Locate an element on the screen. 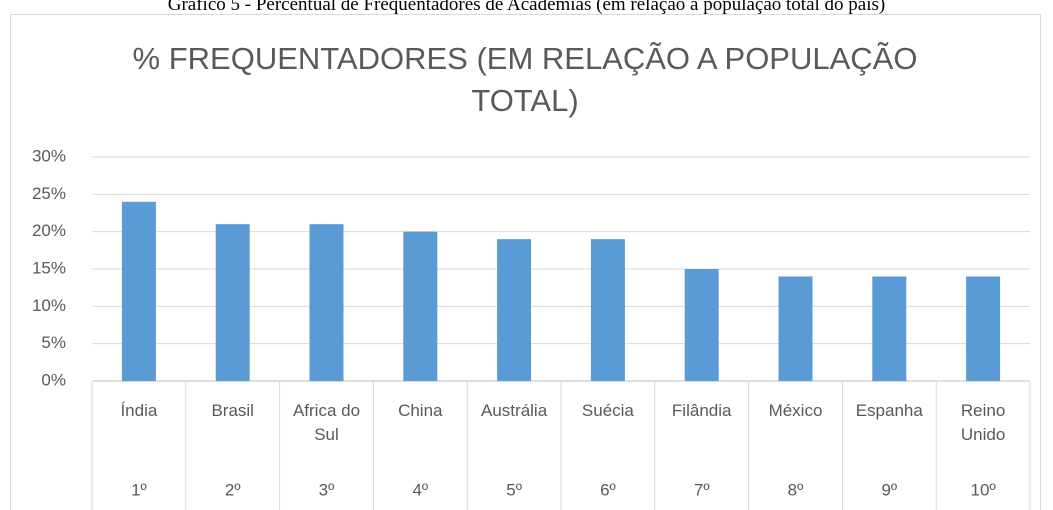 The image size is (1053, 510). rank-label: 8º is located at coordinates (796, 489).